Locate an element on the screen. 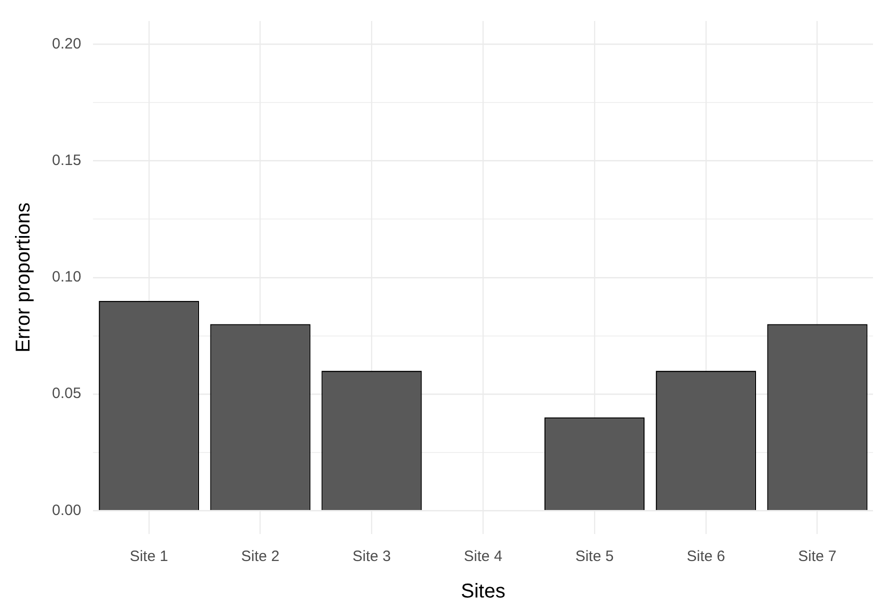  x-tick-label: Site 3 is located at coordinates (371, 557).